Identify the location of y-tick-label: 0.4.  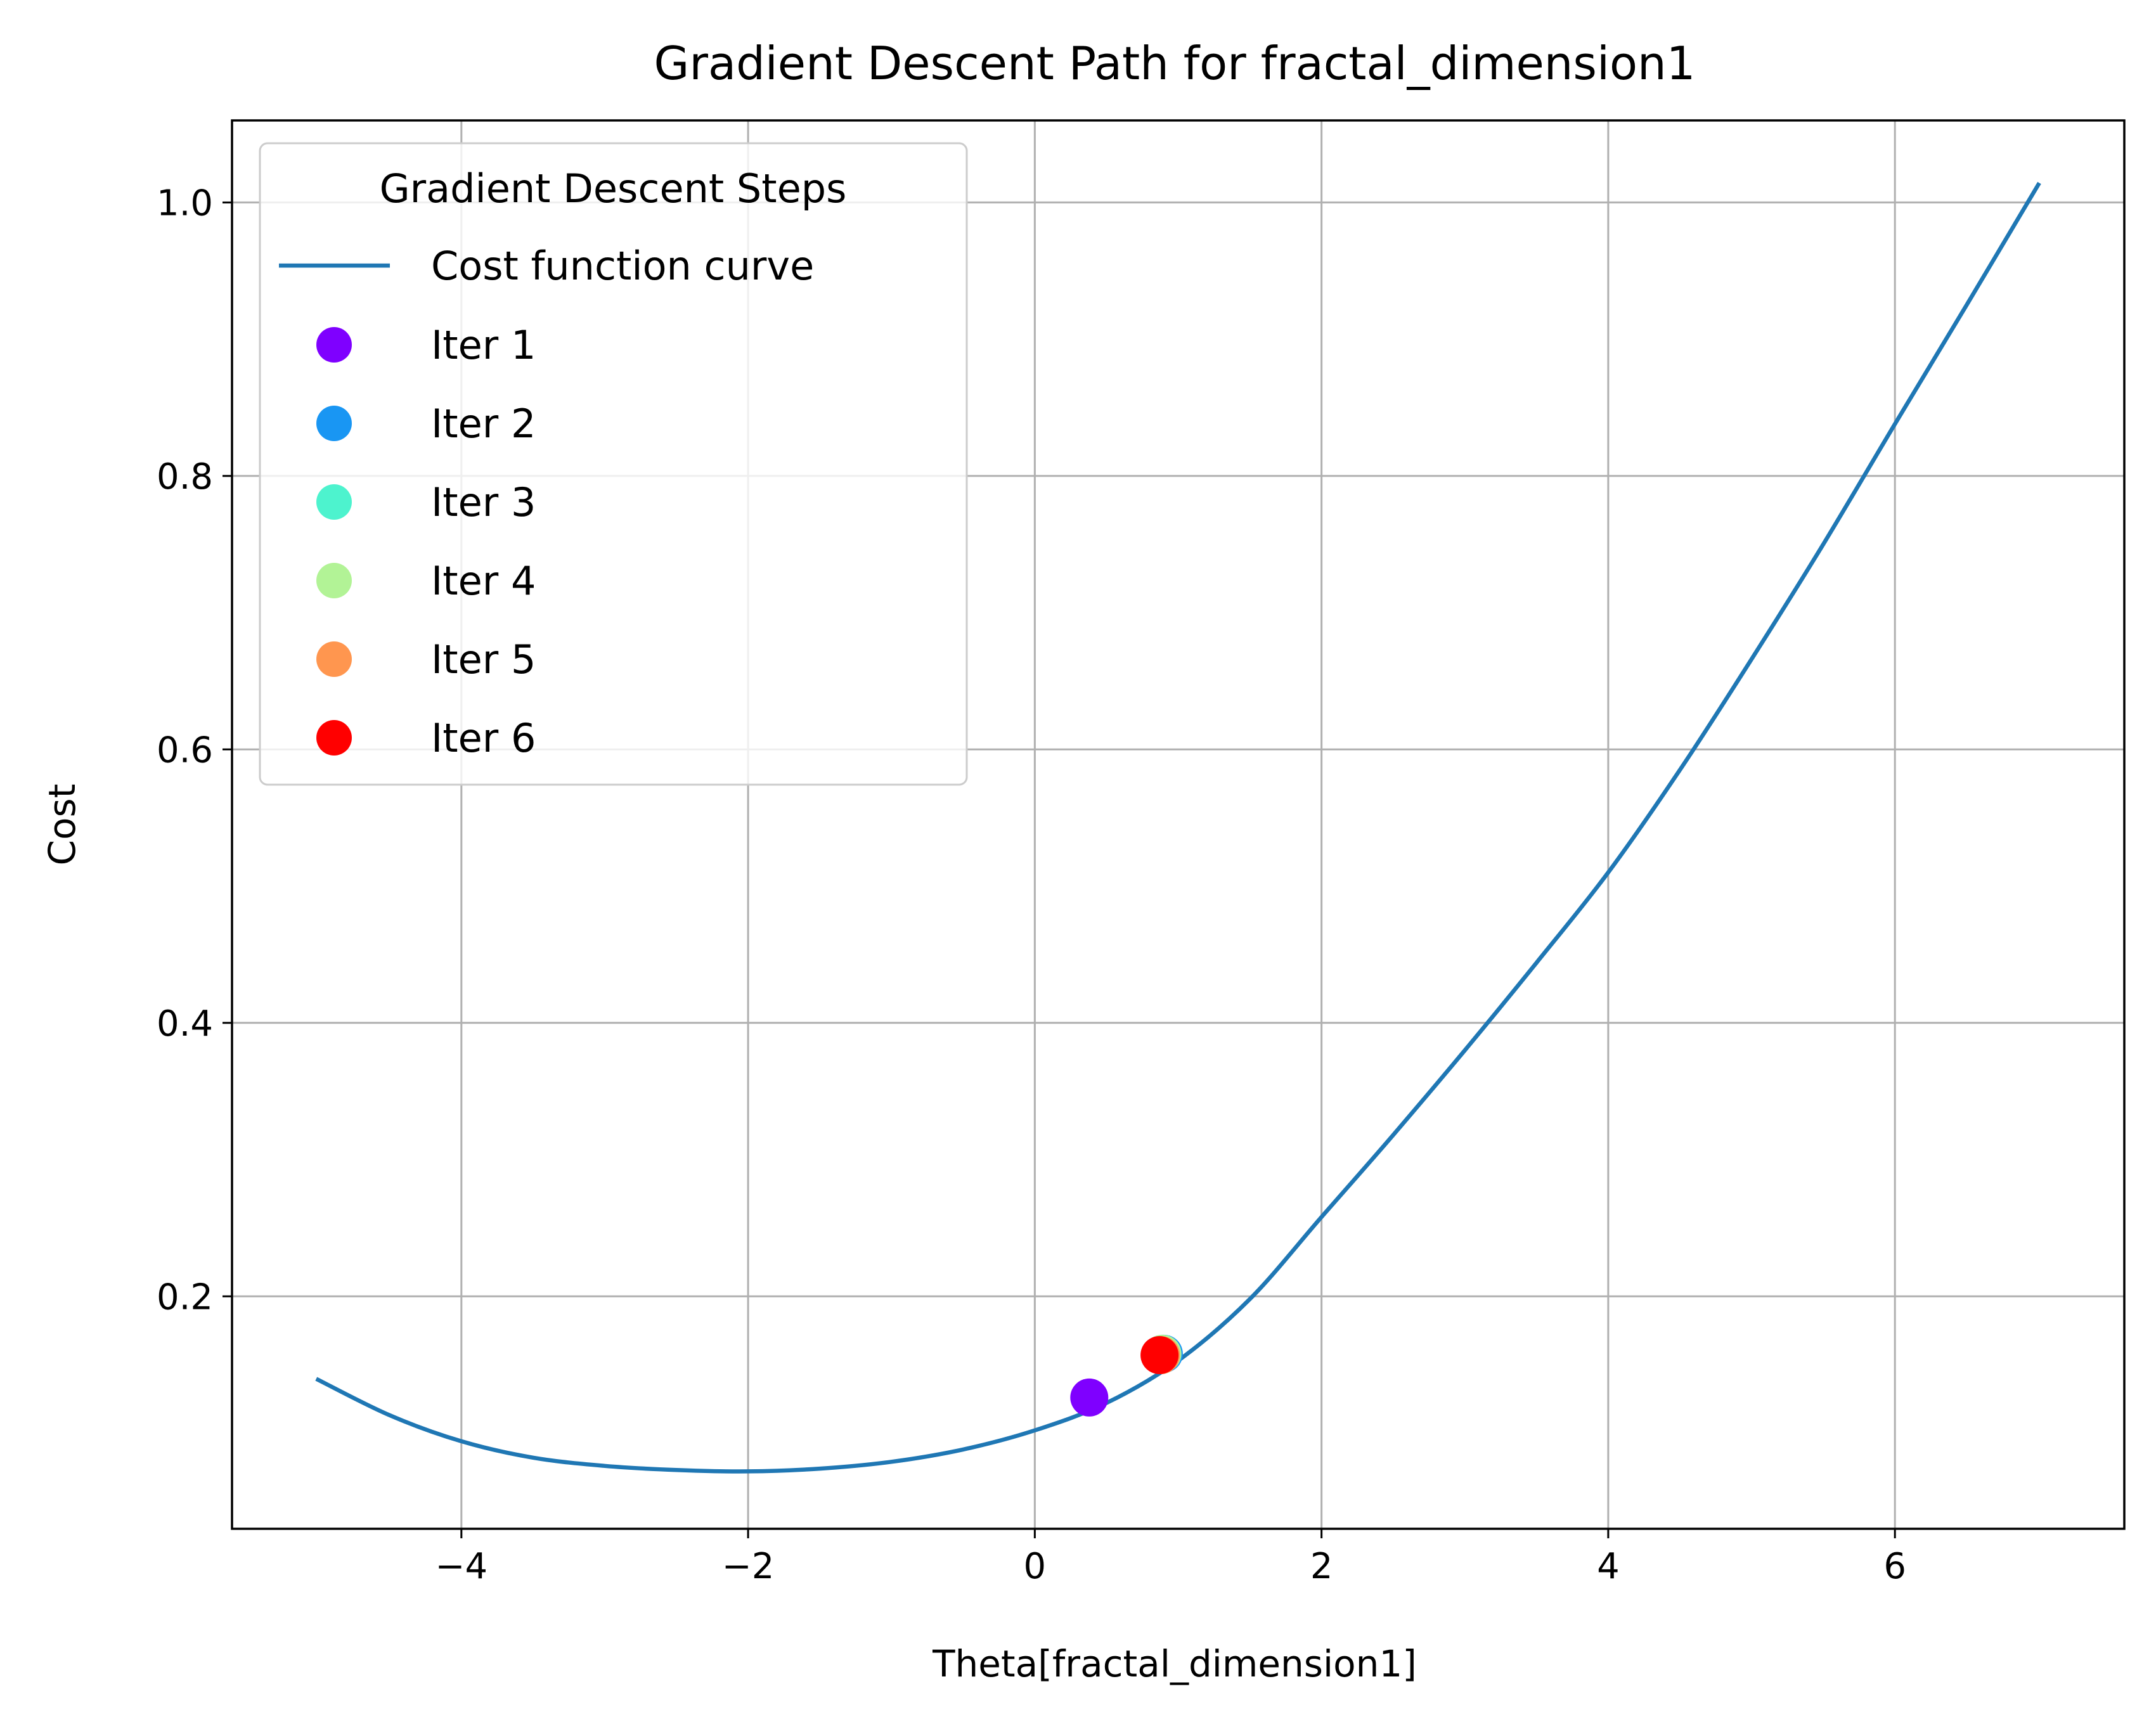
(185, 1024).